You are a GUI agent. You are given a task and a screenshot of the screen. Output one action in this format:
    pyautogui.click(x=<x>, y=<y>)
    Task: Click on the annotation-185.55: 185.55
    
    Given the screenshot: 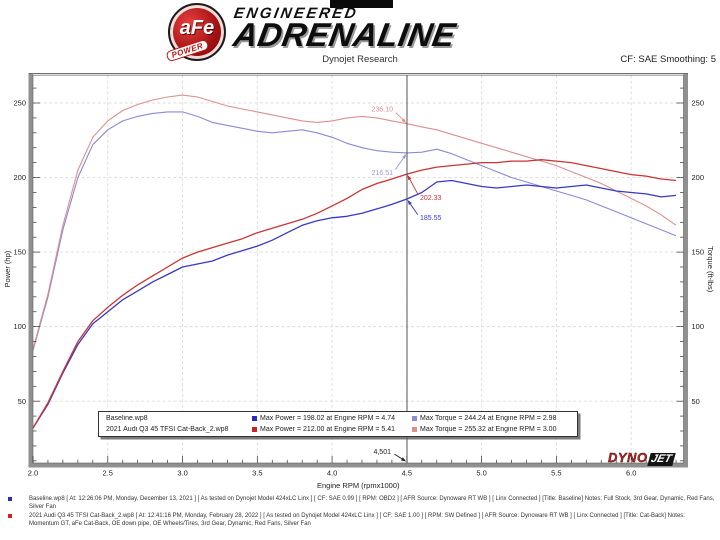 What is the action you would take?
    pyautogui.click(x=431, y=218)
    